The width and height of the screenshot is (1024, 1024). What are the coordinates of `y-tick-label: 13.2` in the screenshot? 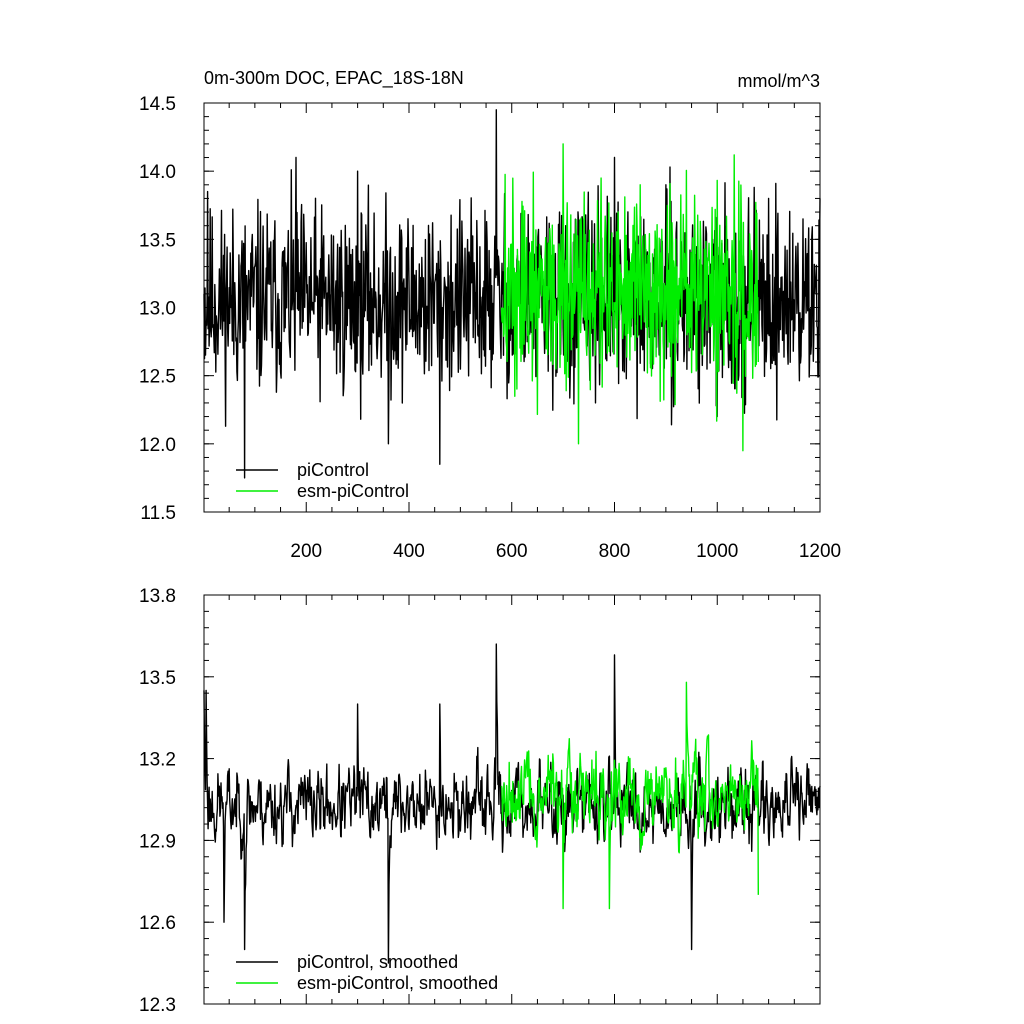 It's located at (157, 760).